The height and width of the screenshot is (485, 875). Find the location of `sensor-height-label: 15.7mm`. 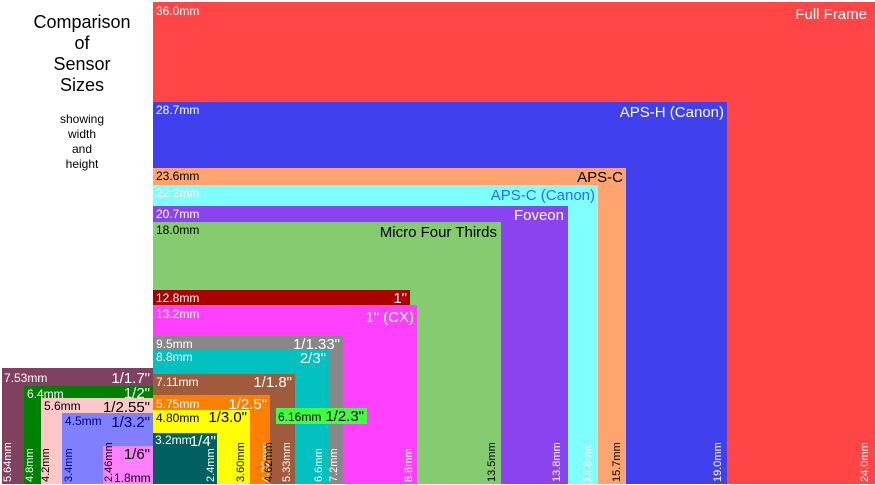

sensor-height-label: 15.7mm is located at coordinates (617, 462).